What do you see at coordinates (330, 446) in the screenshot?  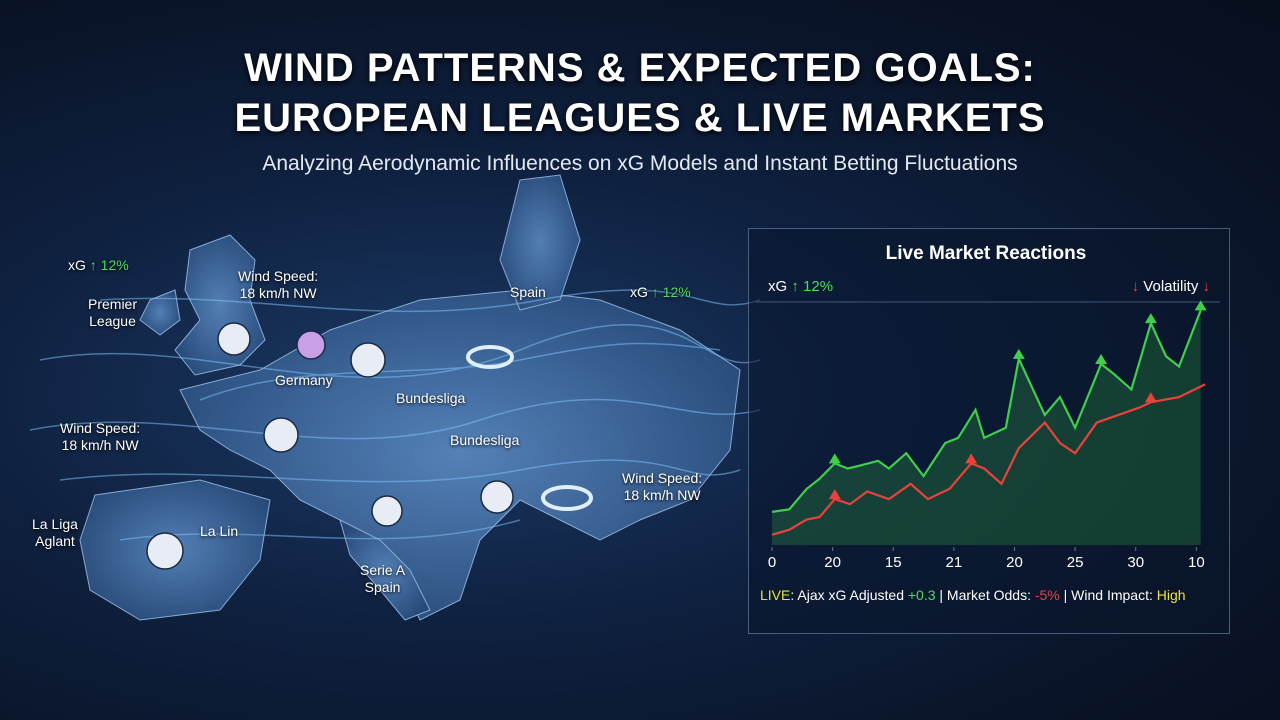 I see `soccer-balls` at bounding box center [330, 446].